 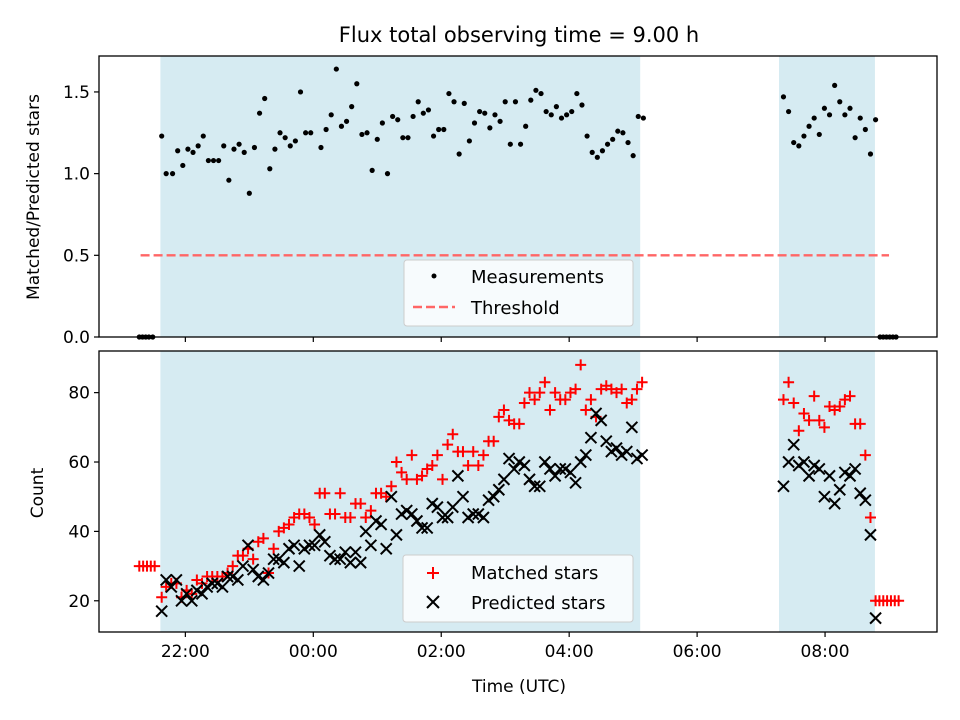 I want to click on legend-threshold-label: Threshold, so click(x=515, y=308).